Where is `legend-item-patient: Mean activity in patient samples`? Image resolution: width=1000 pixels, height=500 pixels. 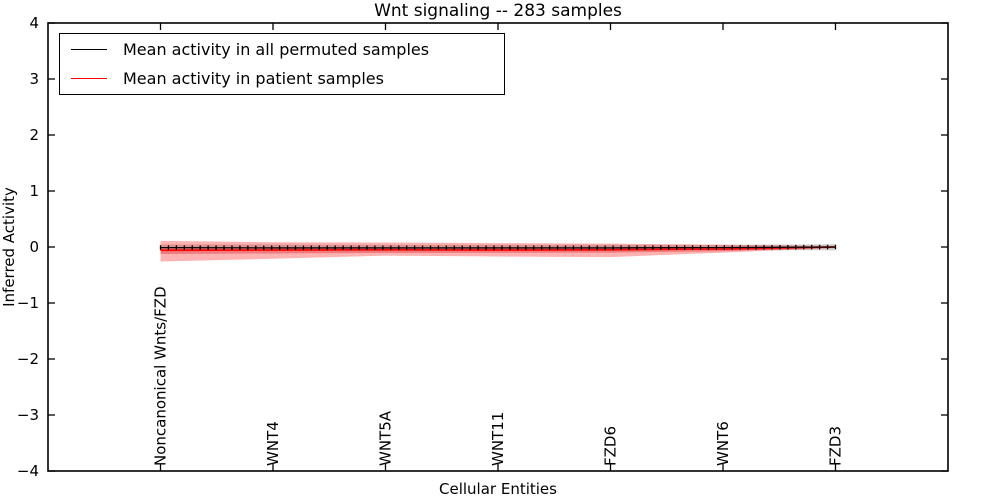 legend-item-patient: Mean activity in patient samples is located at coordinates (282, 78).